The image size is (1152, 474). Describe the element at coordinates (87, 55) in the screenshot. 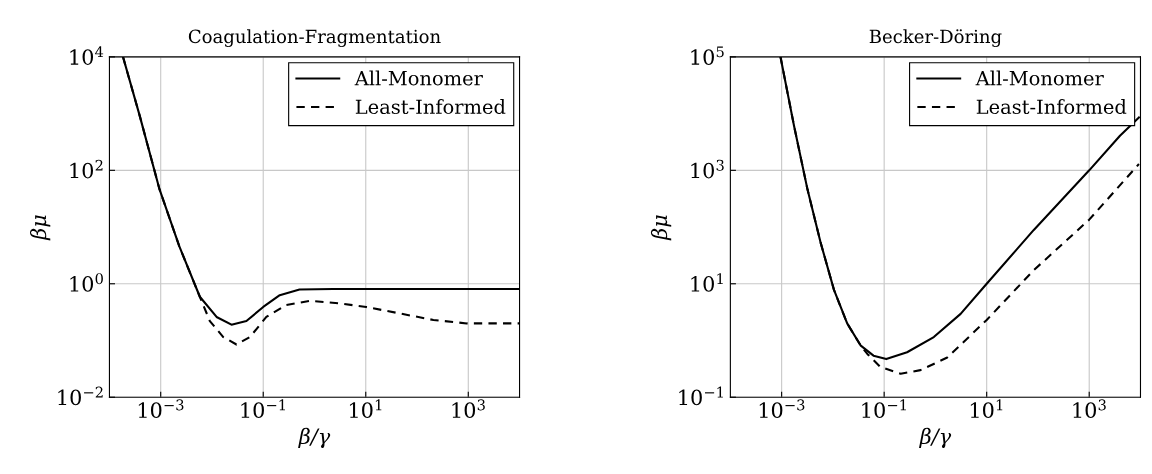

I see `y-tick-label: 10$^{4}$` at that location.